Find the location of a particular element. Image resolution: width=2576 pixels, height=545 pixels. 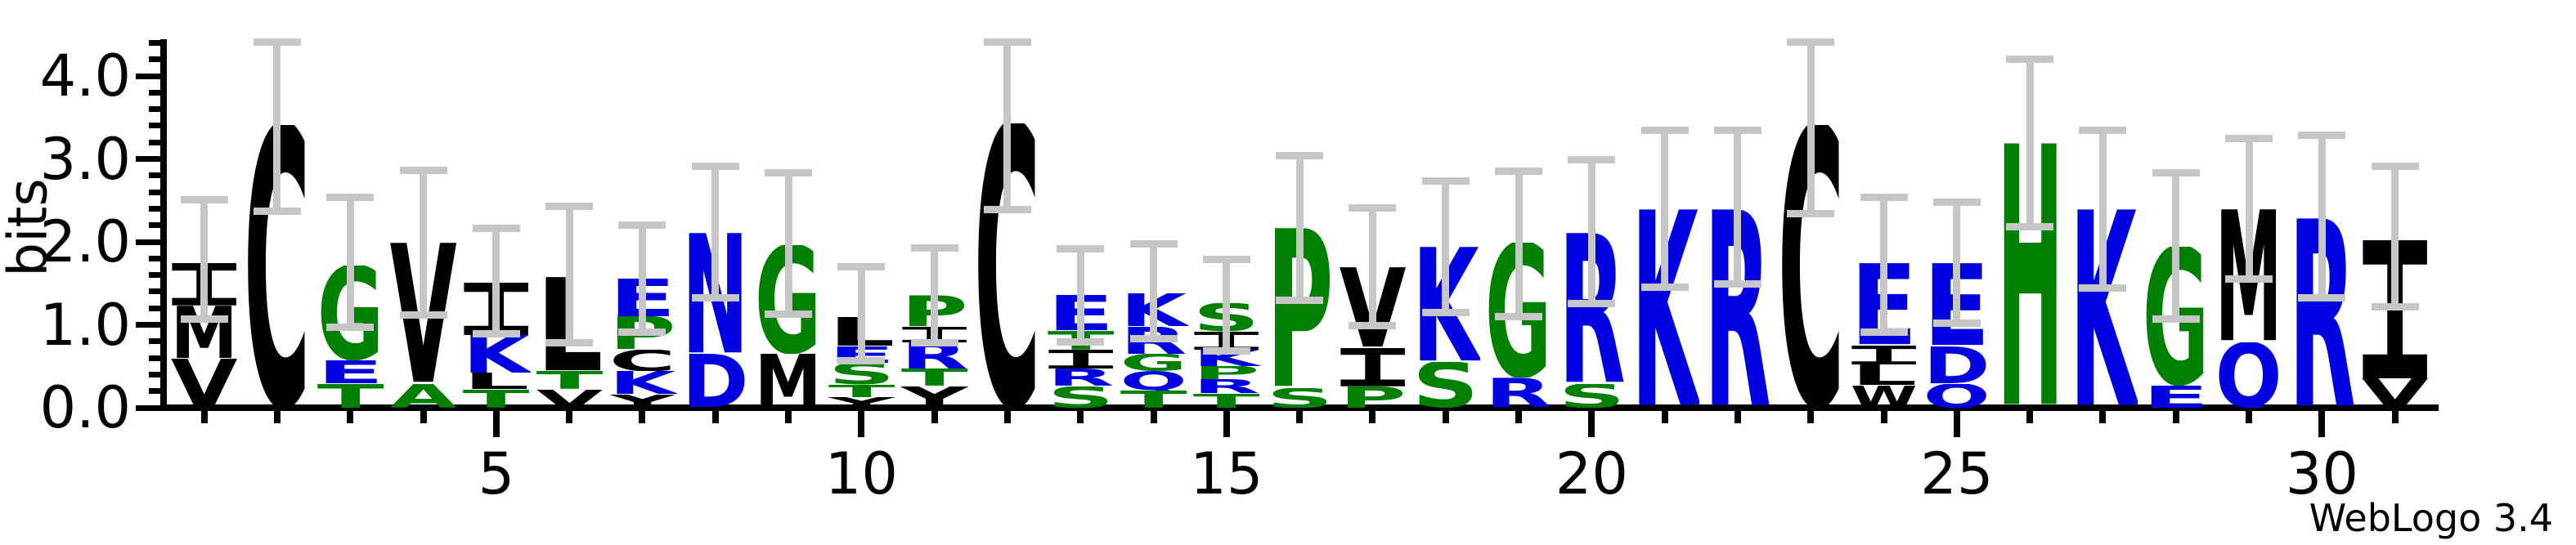

logo-letter-T-pos6: T is located at coordinates (569, 380).